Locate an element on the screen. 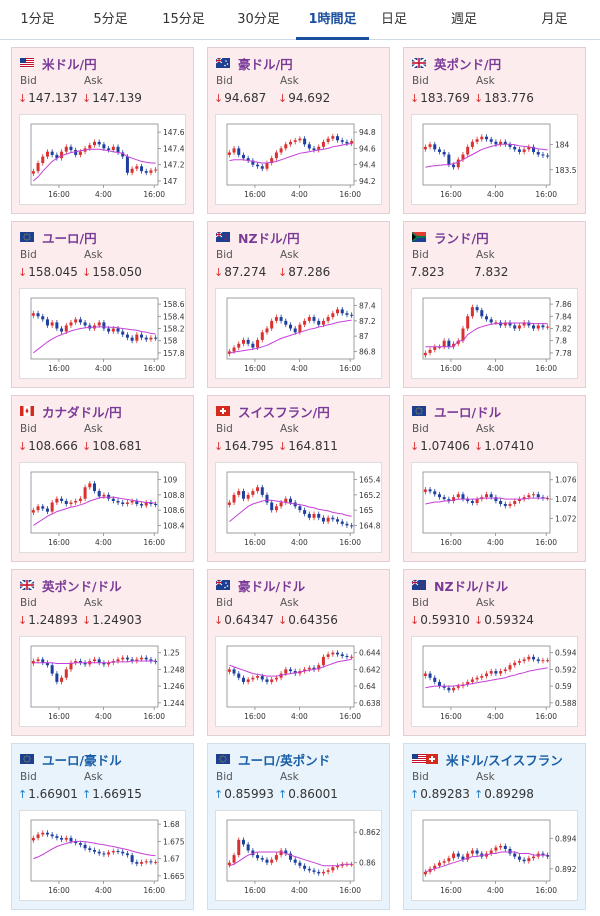 The width and height of the screenshot is (600, 916). chart-box: 94.8 94.6 94.4 94.2 16:00 4:00 16:00 is located at coordinates (298, 159).